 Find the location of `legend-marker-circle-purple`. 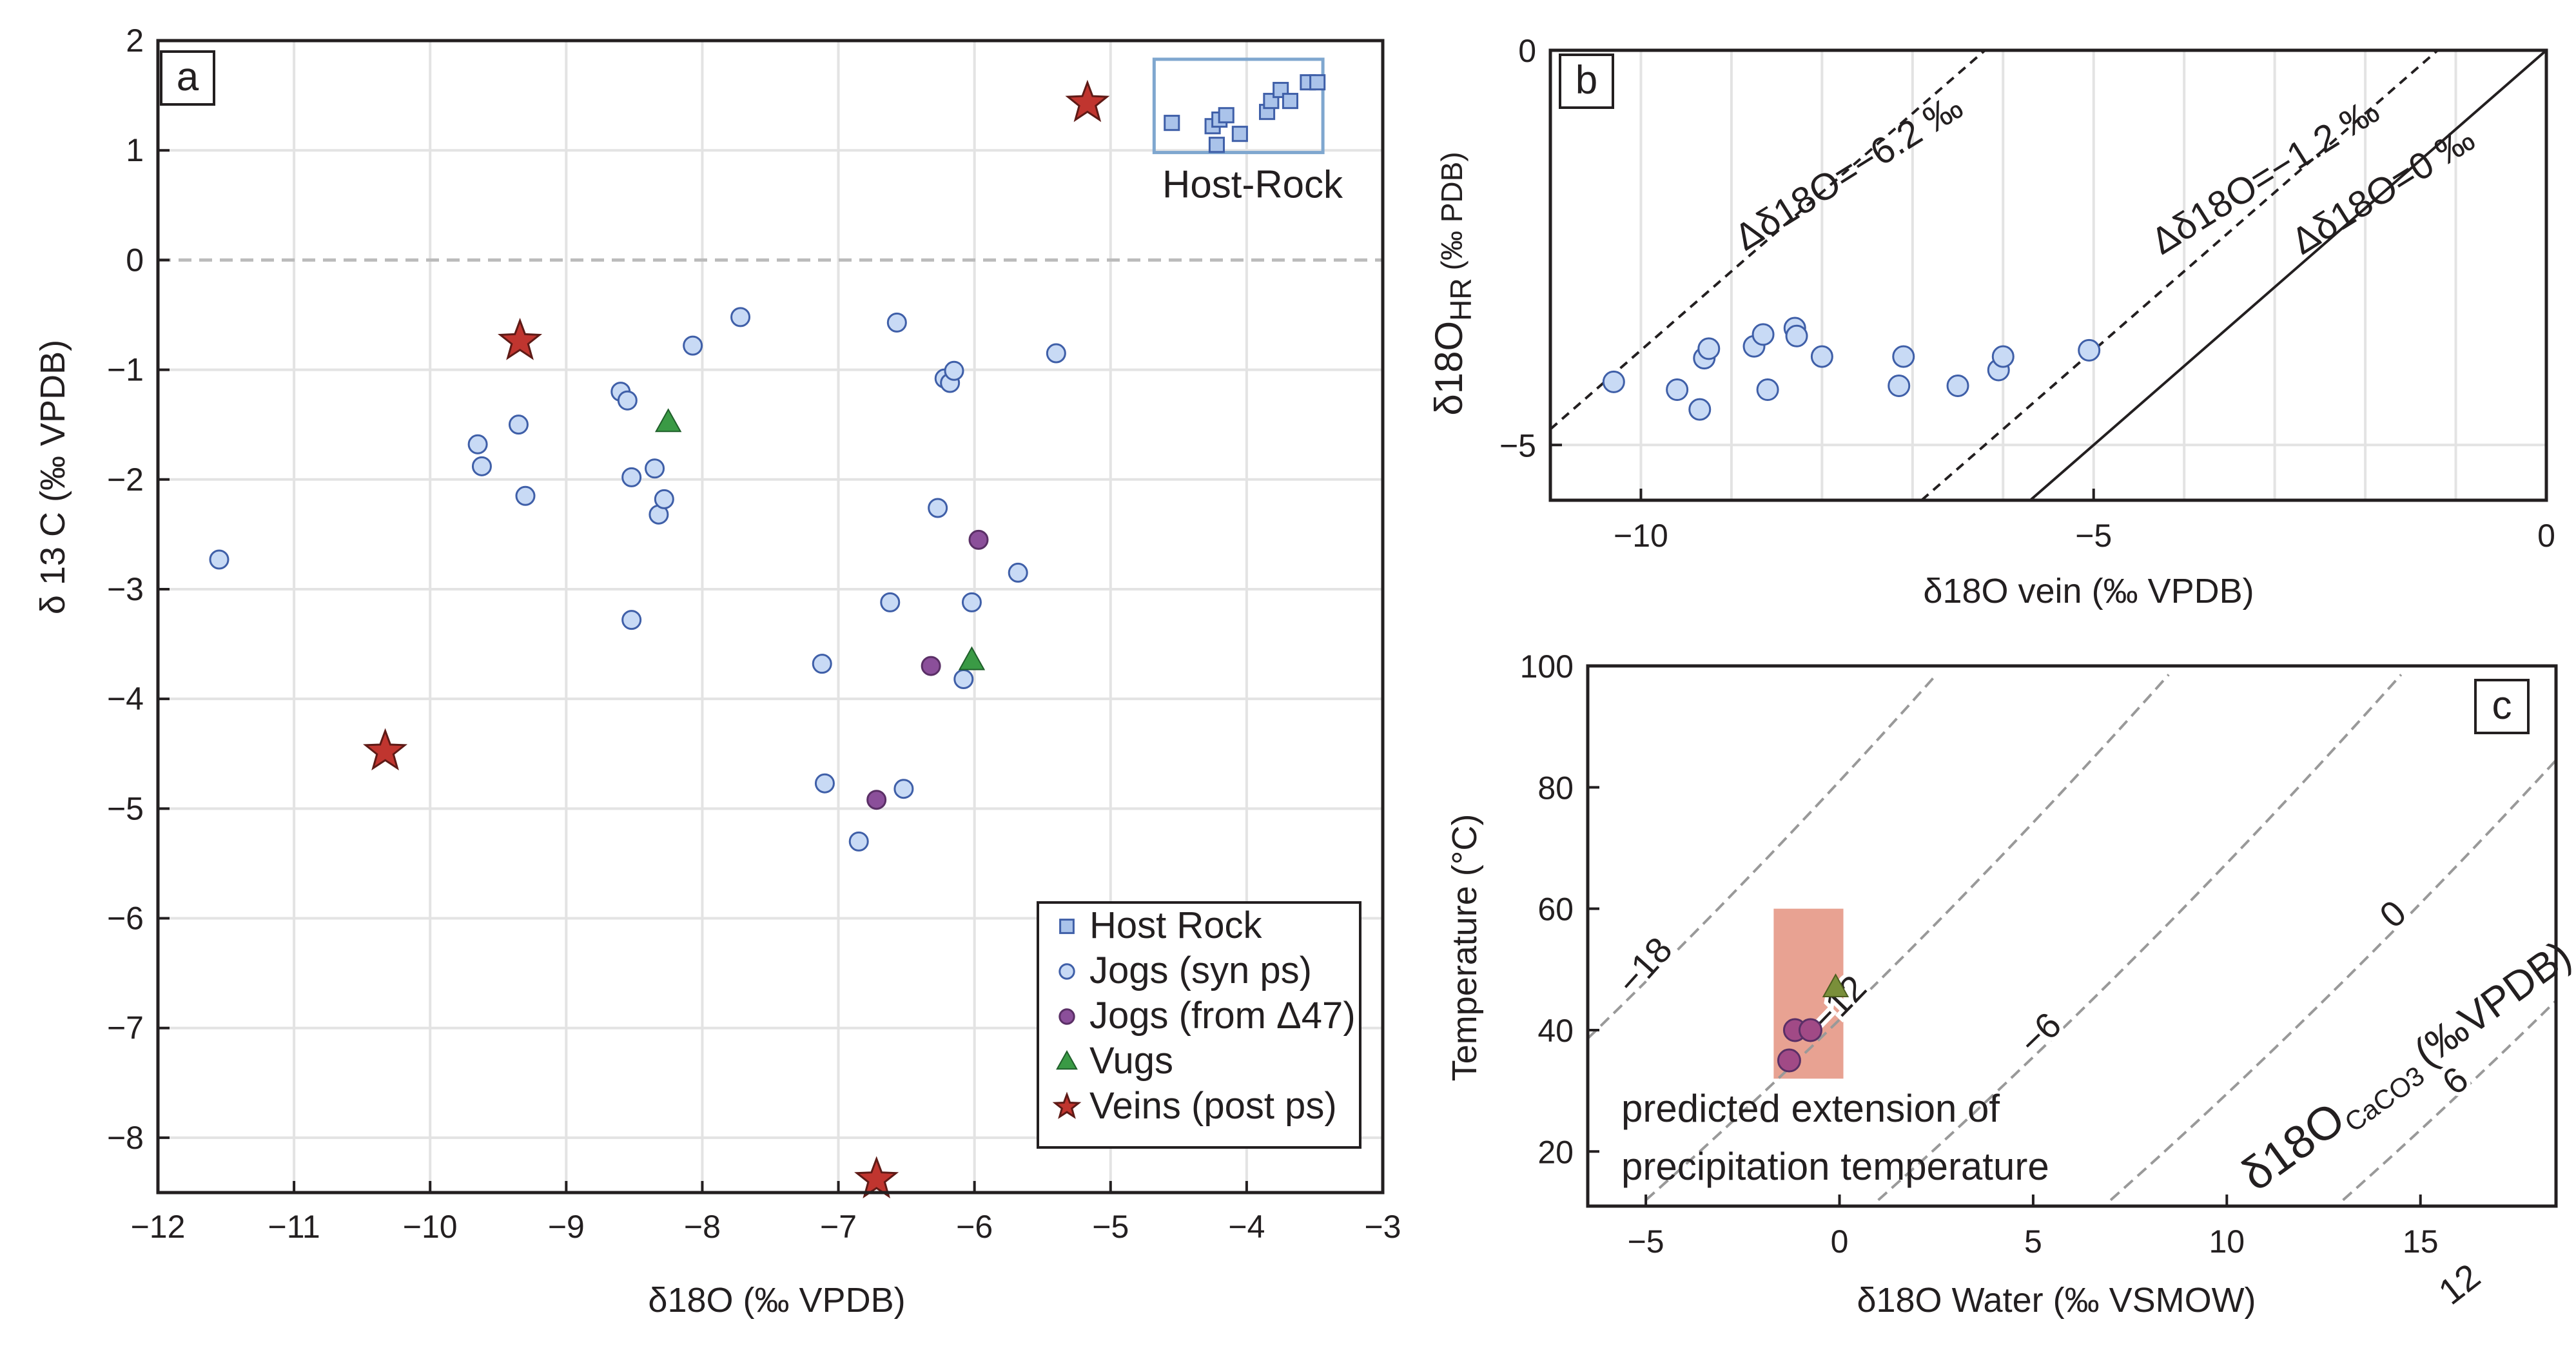

legend-marker-circle-purple is located at coordinates (1067, 1016).